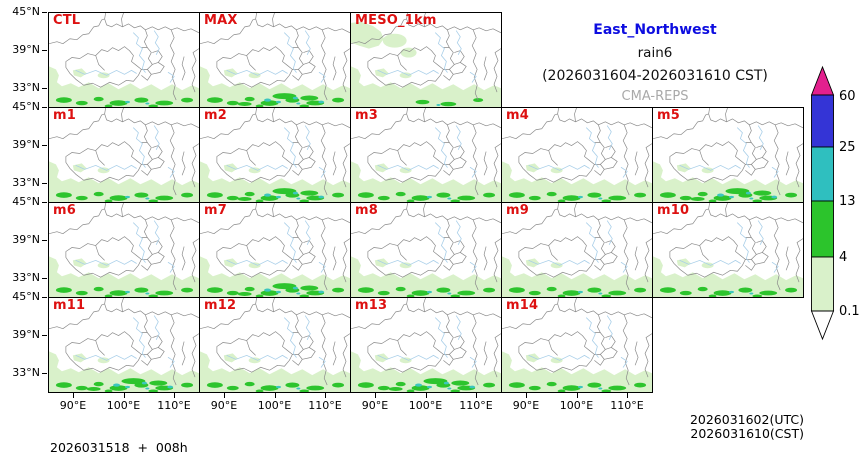  Describe the element at coordinates (522, 305) in the screenshot. I see `panel-label: m14` at that location.